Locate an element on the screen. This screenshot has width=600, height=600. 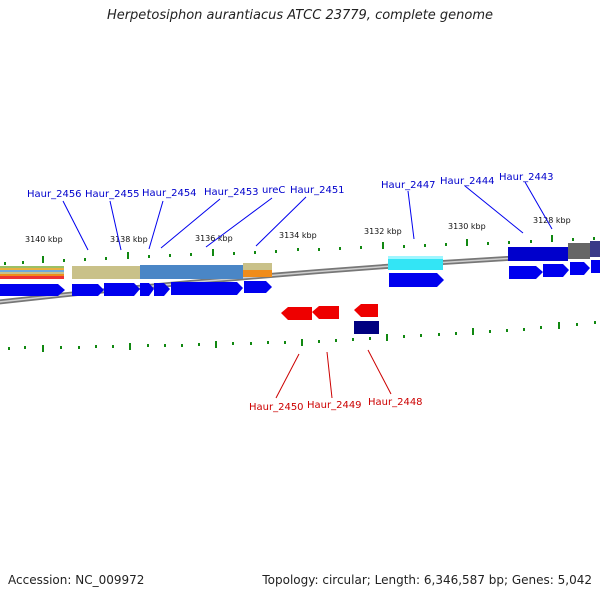
cog-track is located at coordinates (300, 260).